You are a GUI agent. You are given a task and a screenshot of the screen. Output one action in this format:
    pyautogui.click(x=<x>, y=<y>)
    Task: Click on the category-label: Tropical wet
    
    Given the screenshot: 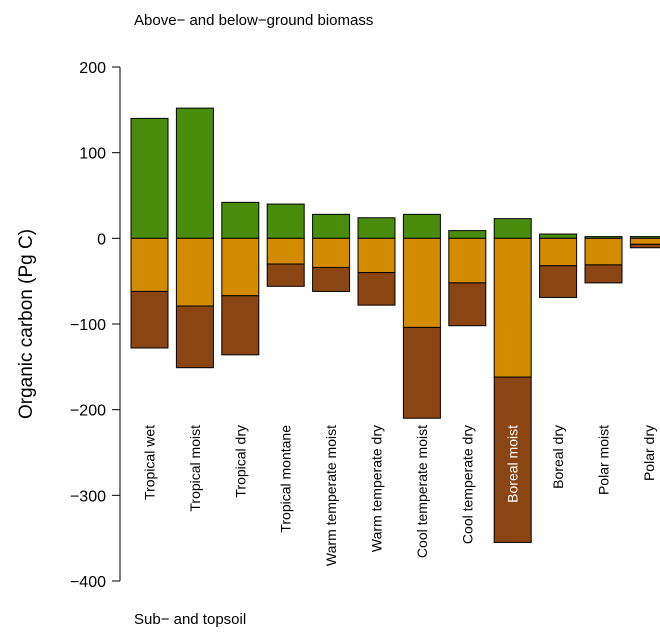 What is the action you would take?
    pyautogui.click(x=150, y=462)
    